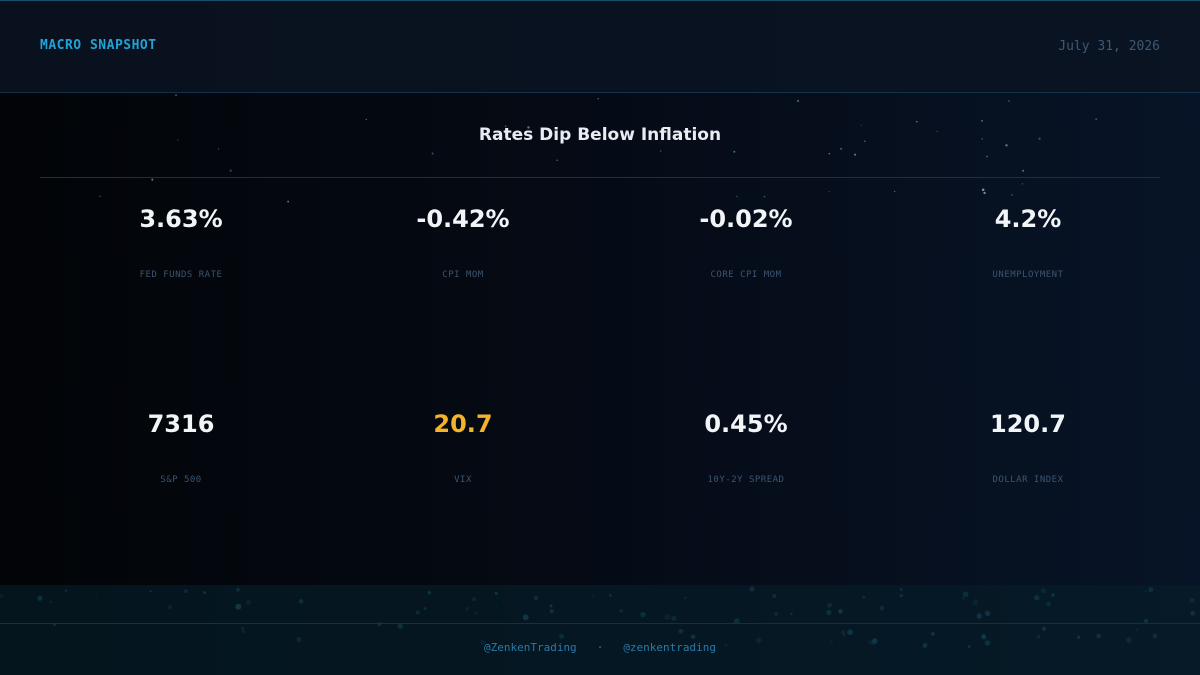  I want to click on handle: @zenkentrading, so click(670, 647).